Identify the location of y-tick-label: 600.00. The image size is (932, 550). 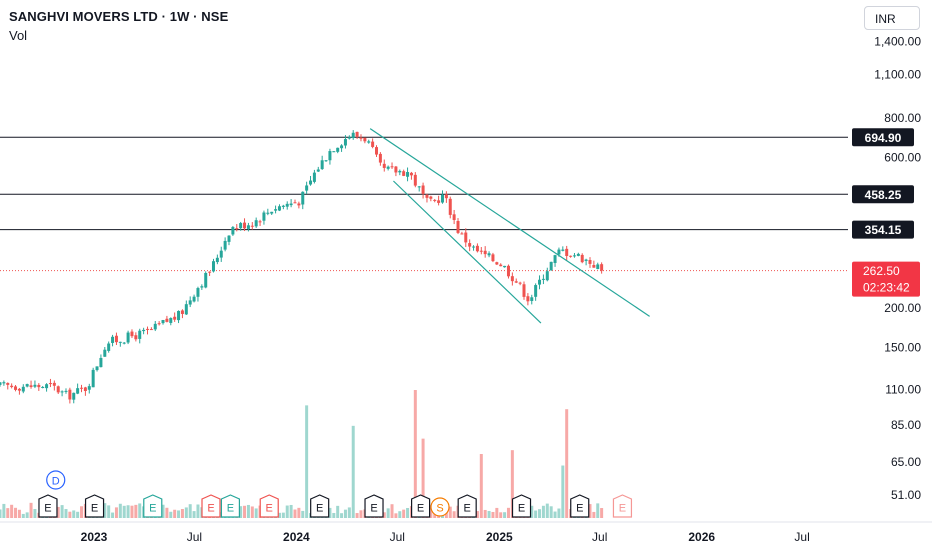
(902, 157).